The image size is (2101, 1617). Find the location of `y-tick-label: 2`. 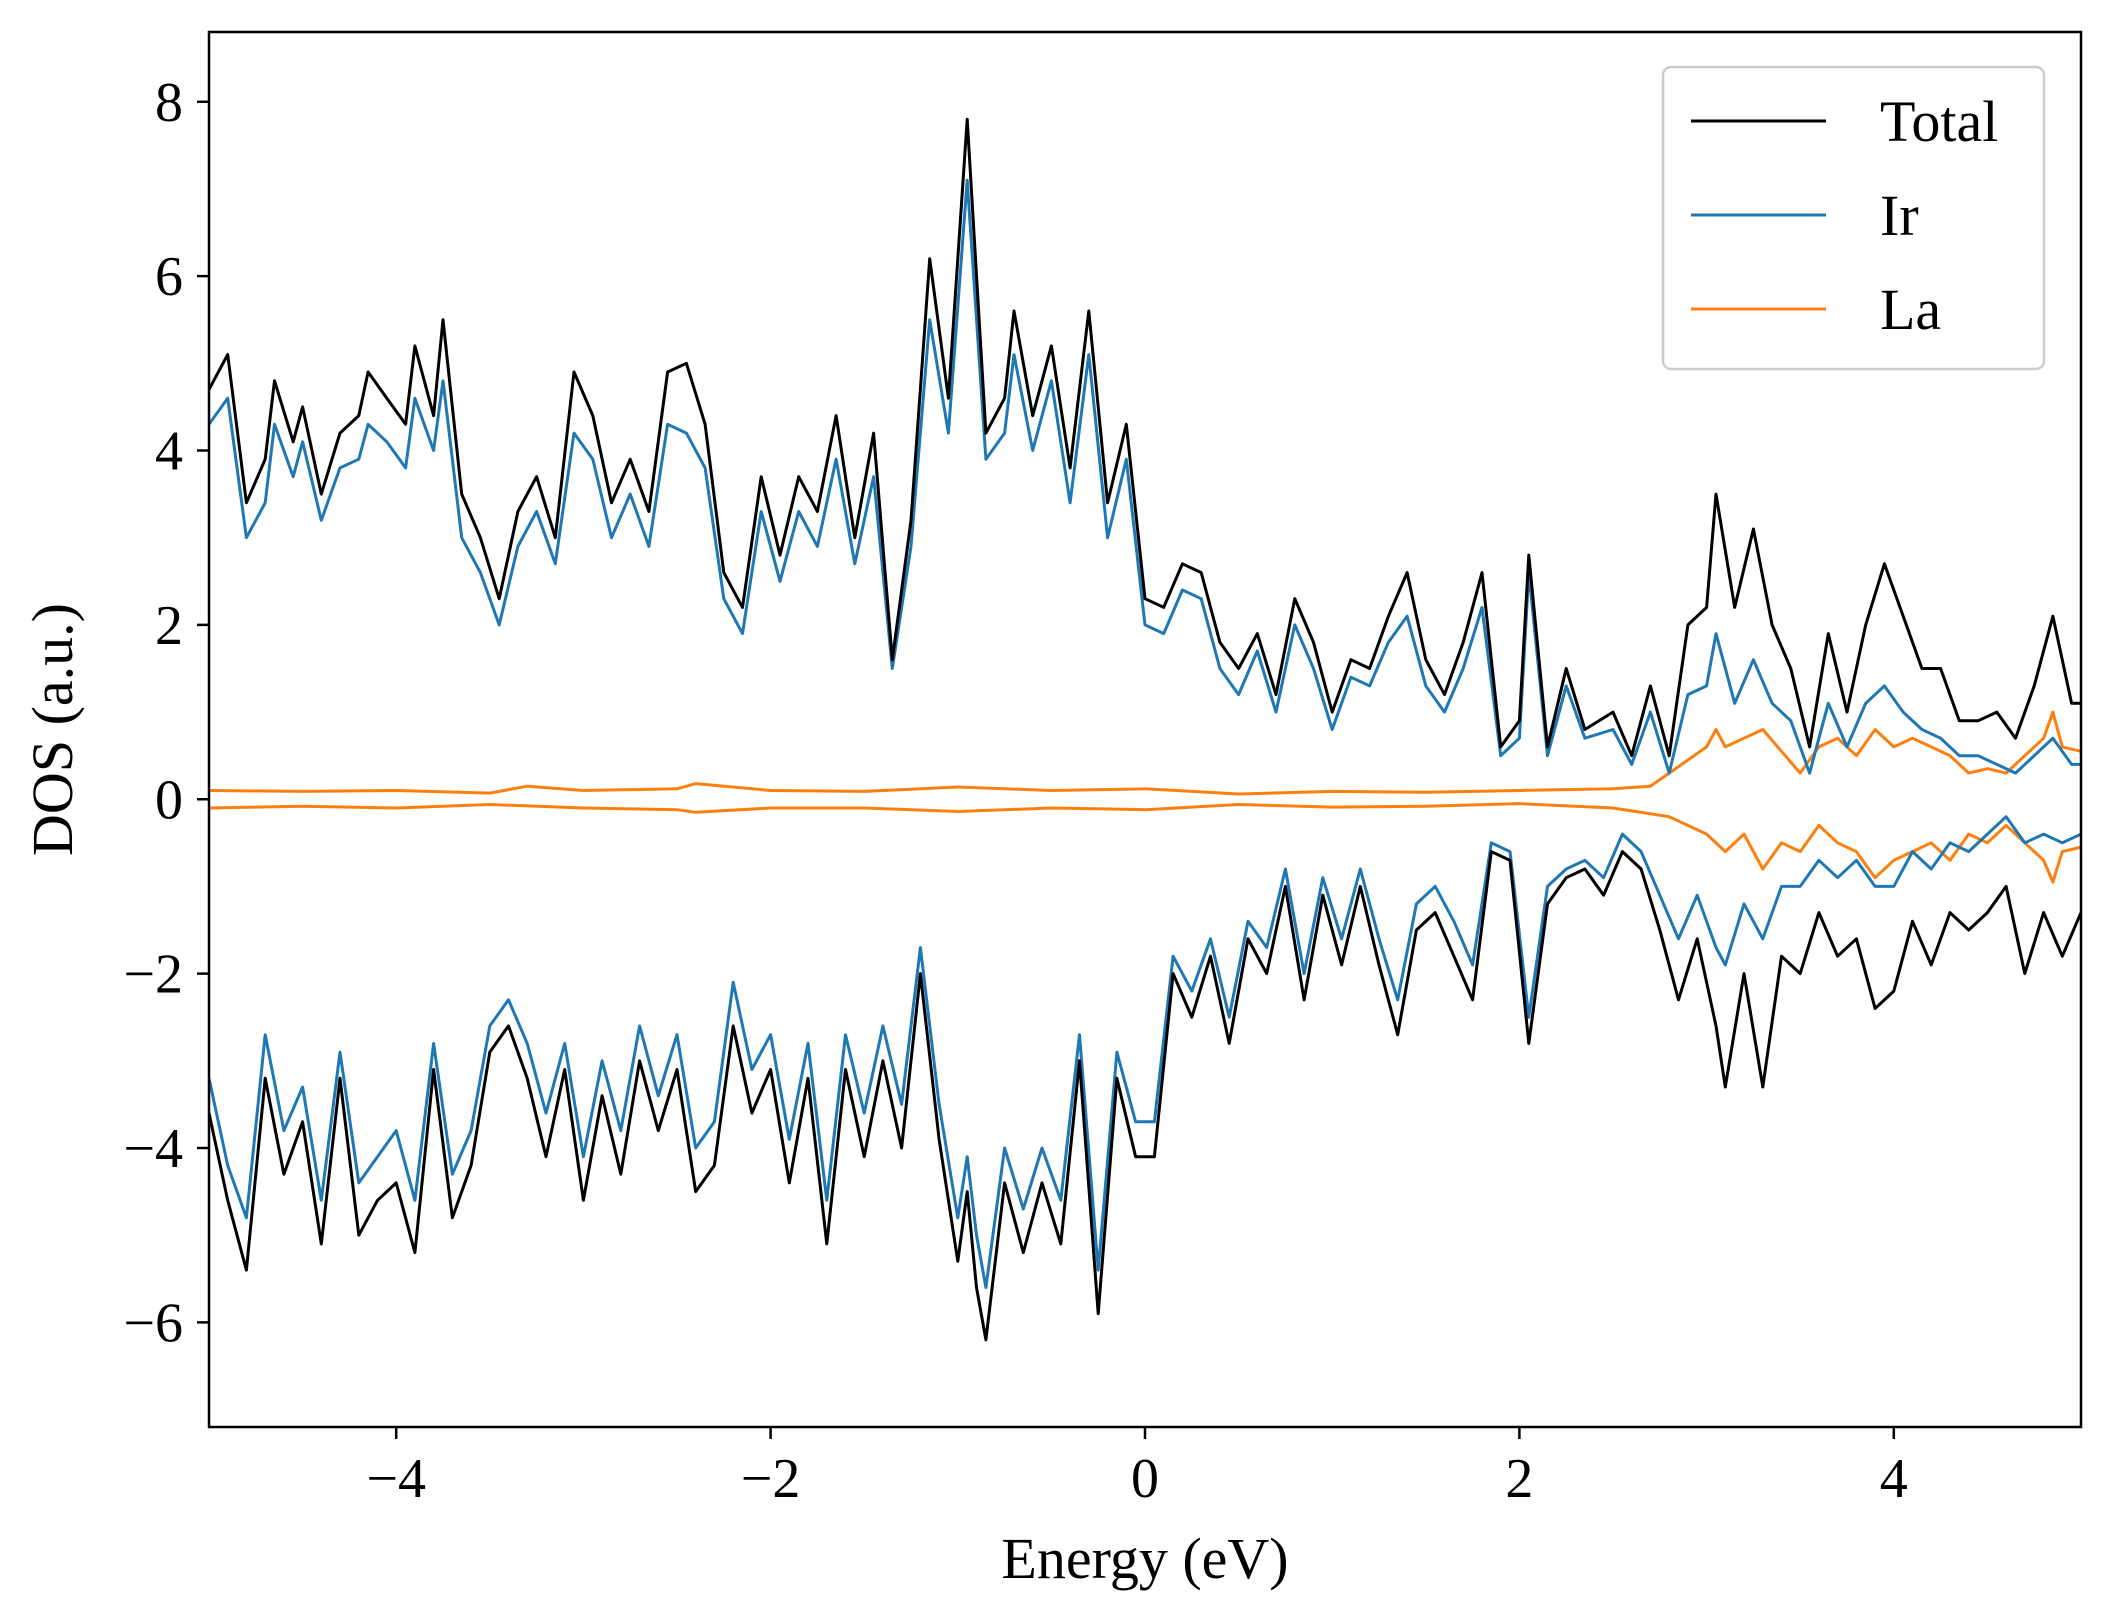

y-tick-label: 2 is located at coordinates (169, 626).